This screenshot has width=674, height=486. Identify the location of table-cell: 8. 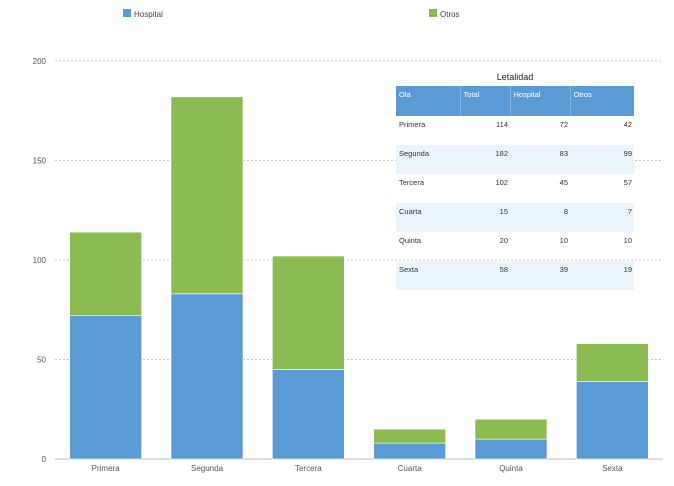
(565, 211).